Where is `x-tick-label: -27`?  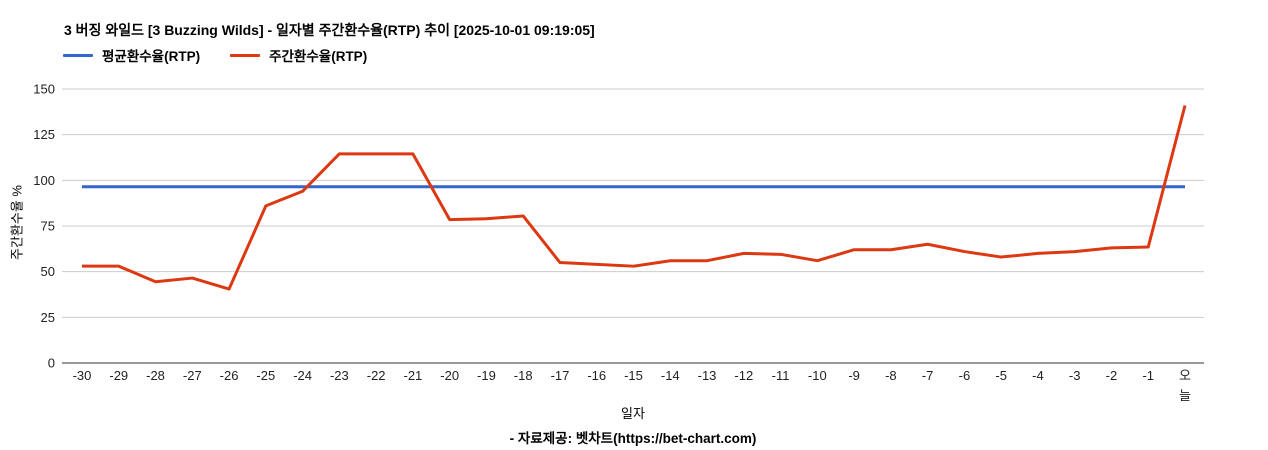 x-tick-label: -27 is located at coordinates (192, 375).